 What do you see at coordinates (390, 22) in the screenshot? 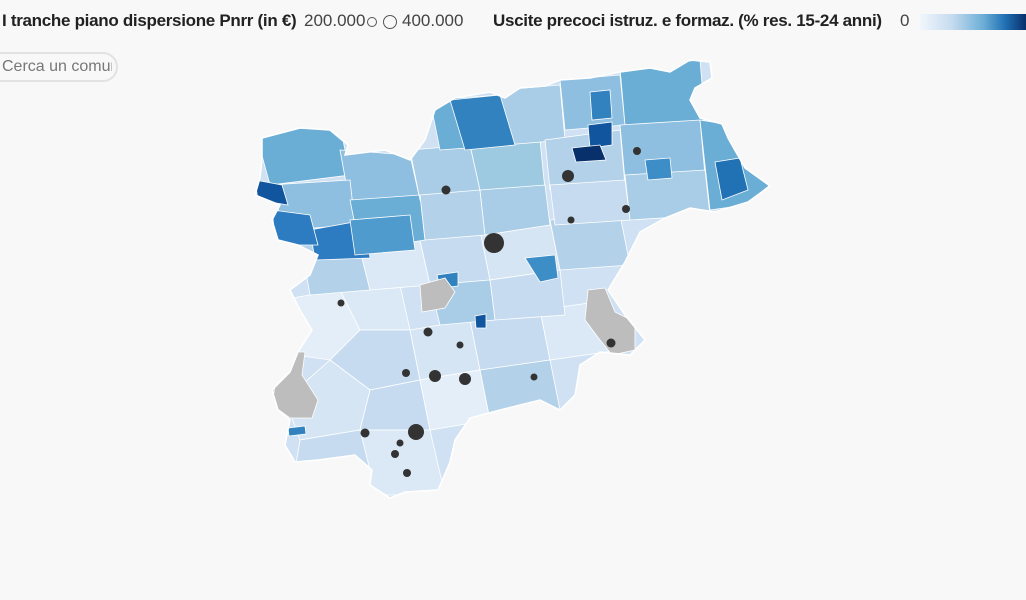
I see `large-circle-icon` at bounding box center [390, 22].